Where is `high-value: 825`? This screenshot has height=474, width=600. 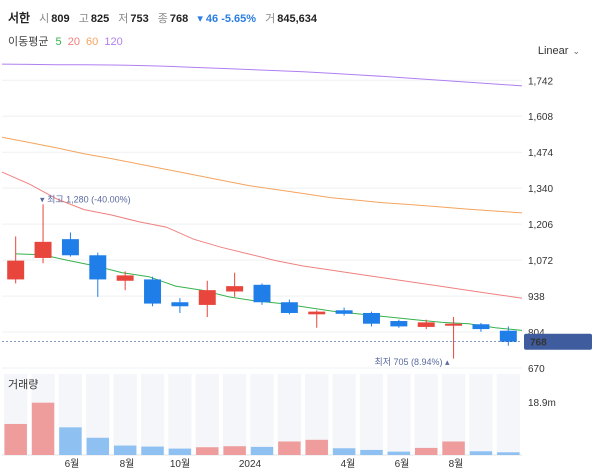
high-value: 825 is located at coordinates (100, 19).